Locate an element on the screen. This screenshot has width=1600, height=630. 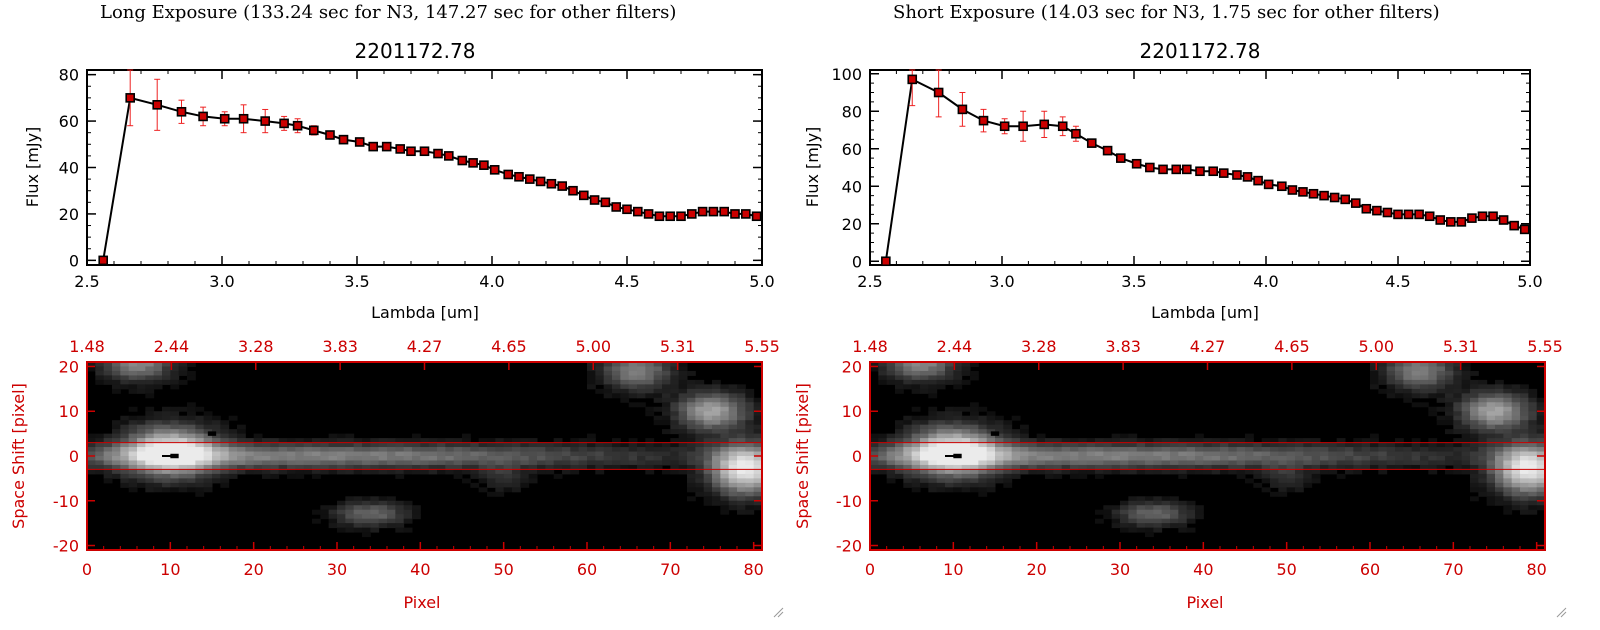
top-tick-label: 1.48 is located at coordinates (87, 346).